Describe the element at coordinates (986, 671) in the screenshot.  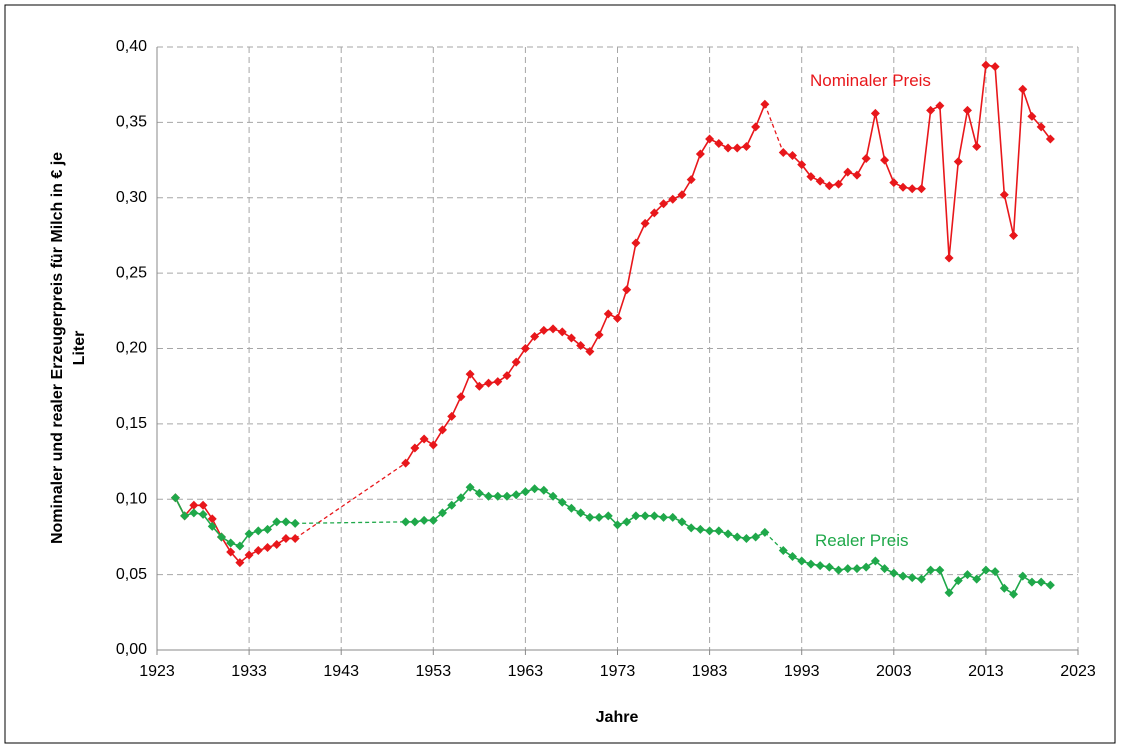
I see `x-tick-label: 2013` at that location.